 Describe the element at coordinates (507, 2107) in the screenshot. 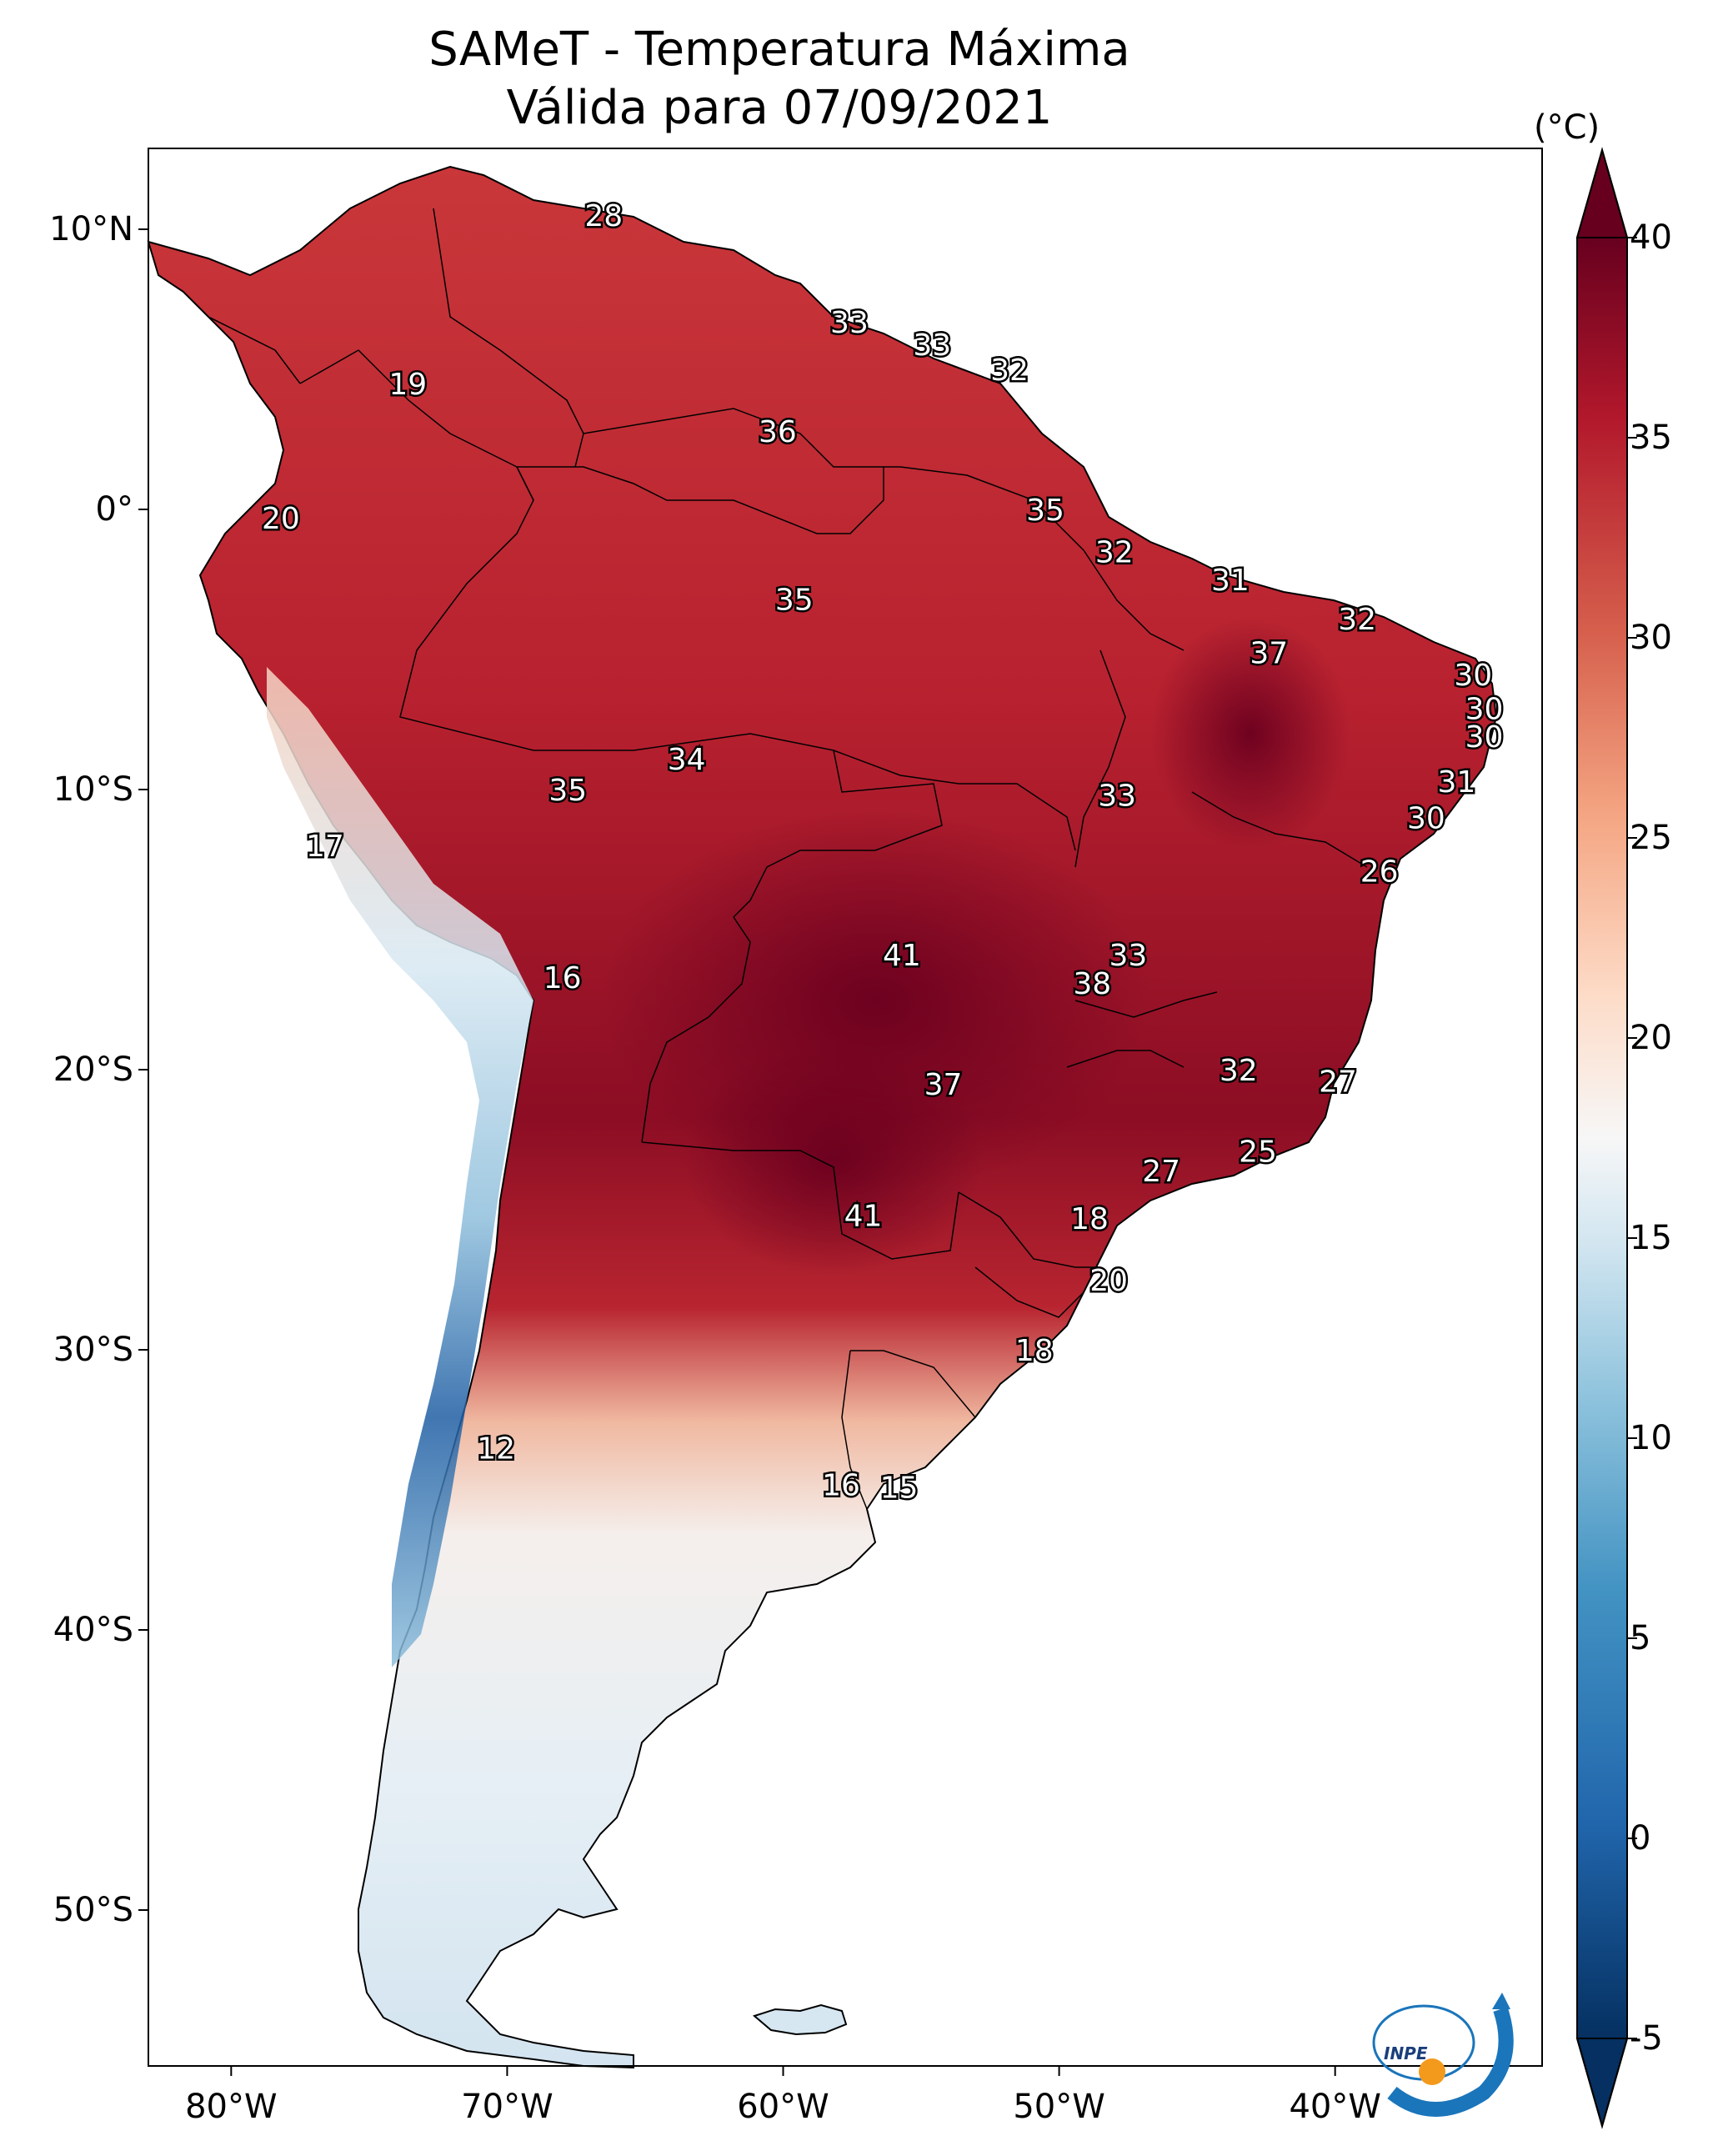

I see `lon-label: 70°W` at that location.